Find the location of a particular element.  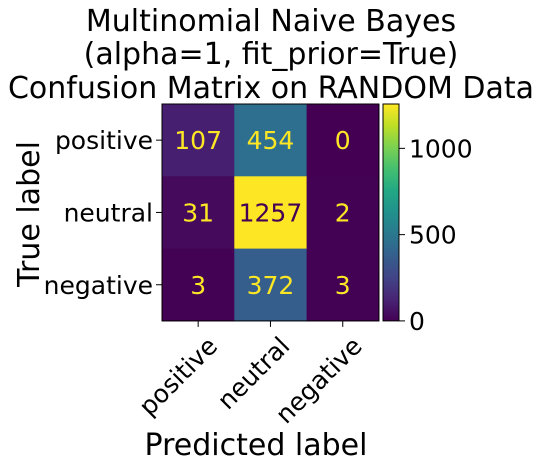

y-axis-ticks: positive neutral negative is located at coordinates (103, 213).